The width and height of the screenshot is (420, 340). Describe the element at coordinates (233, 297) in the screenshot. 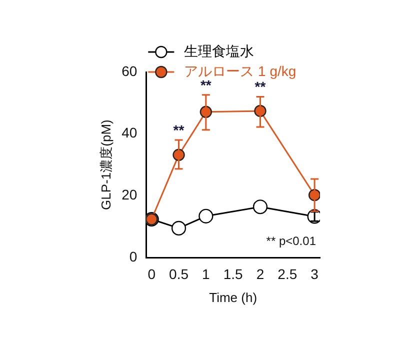

I see `x-axis-title: Time (h)` at that location.